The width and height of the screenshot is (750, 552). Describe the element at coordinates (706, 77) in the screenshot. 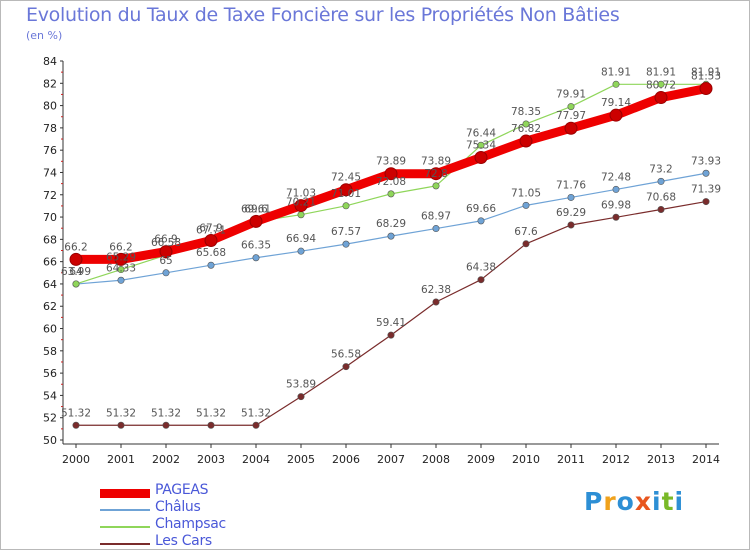

I see `data-label-pageas: 81.53` at that location.